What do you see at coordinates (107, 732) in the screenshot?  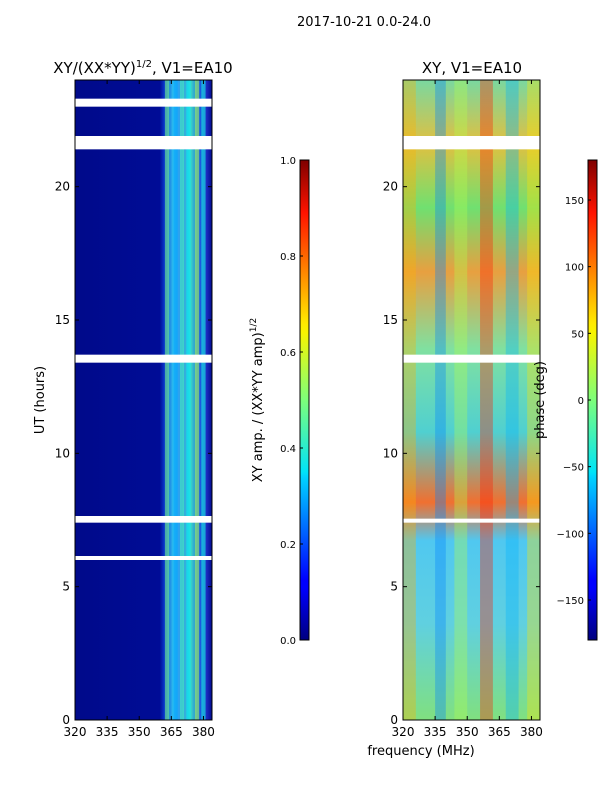 I see `left-xtick-label-1: 335` at bounding box center [107, 732].